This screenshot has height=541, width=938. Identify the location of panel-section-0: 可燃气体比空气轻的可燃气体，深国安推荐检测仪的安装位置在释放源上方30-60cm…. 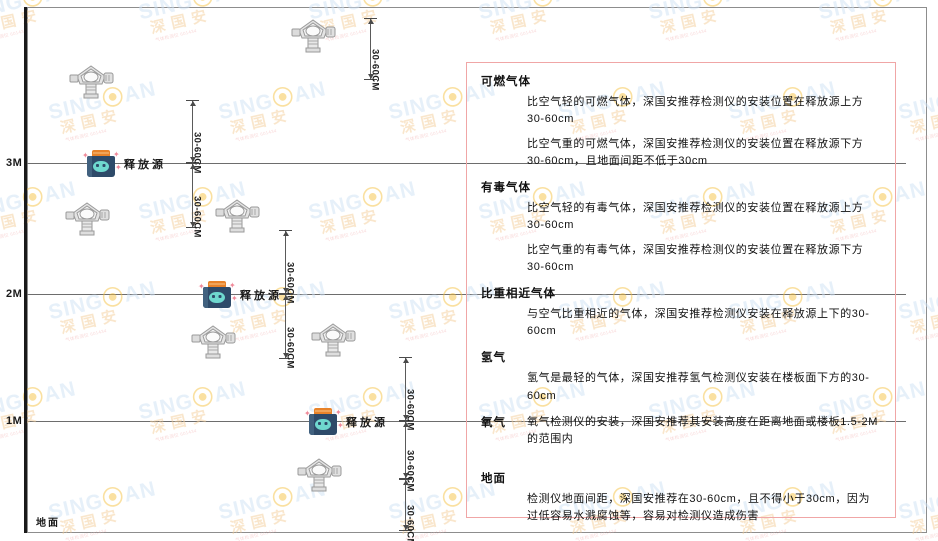
(681, 121).